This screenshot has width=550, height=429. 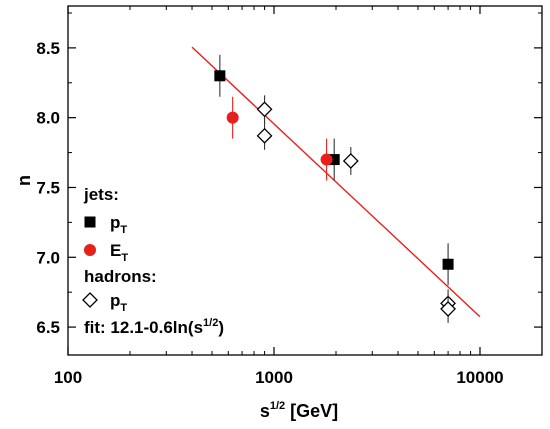 I want to click on legend-label-jets-et-sub: T, so click(x=124, y=258).